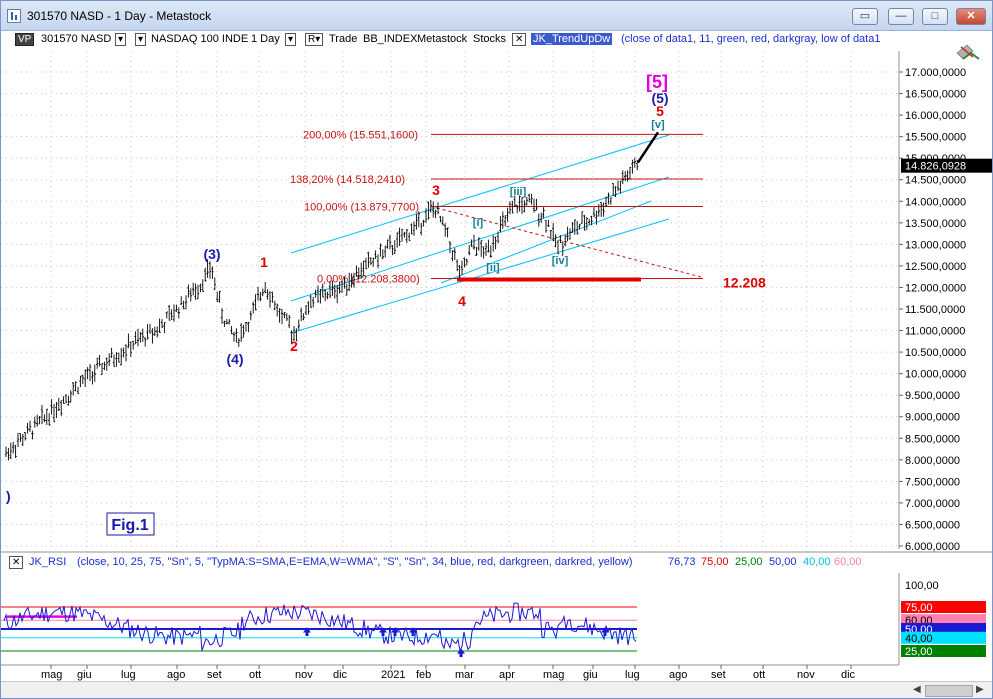  What do you see at coordinates (294, 346) in the screenshot?
I see `wave-label-w2: 2` at bounding box center [294, 346].